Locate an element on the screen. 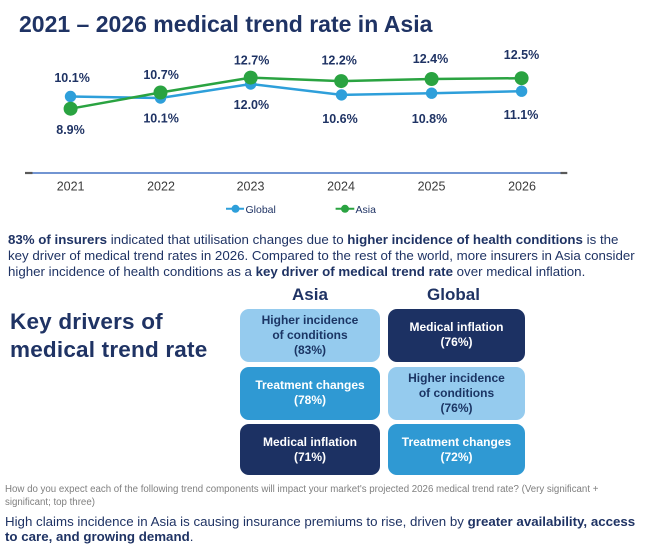 Image resolution: width=652 pixels, height=554 pixels. svg-text: 2022 is located at coordinates (161, 187).